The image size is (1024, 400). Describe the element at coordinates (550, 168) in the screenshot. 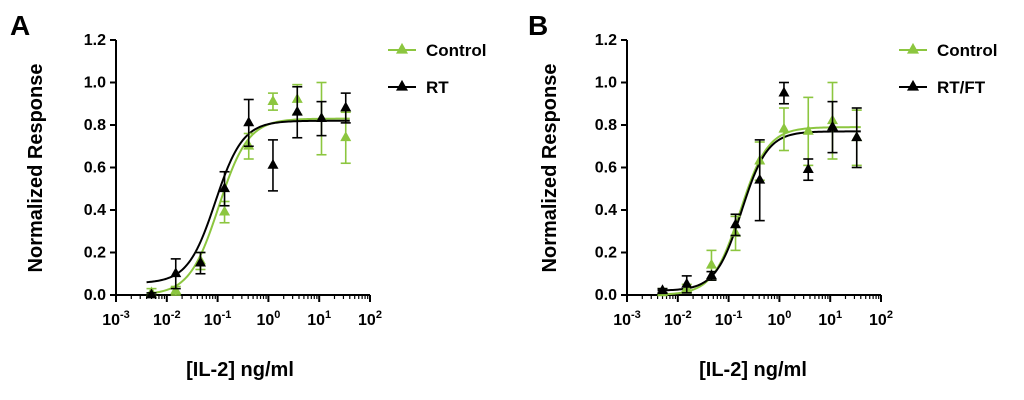

I see `y-axis-title-b: Normalized Response` at that location.